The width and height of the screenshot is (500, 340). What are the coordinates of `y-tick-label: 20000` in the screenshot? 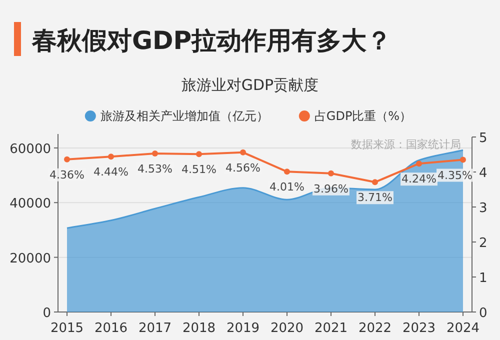 It's located at (30, 258).